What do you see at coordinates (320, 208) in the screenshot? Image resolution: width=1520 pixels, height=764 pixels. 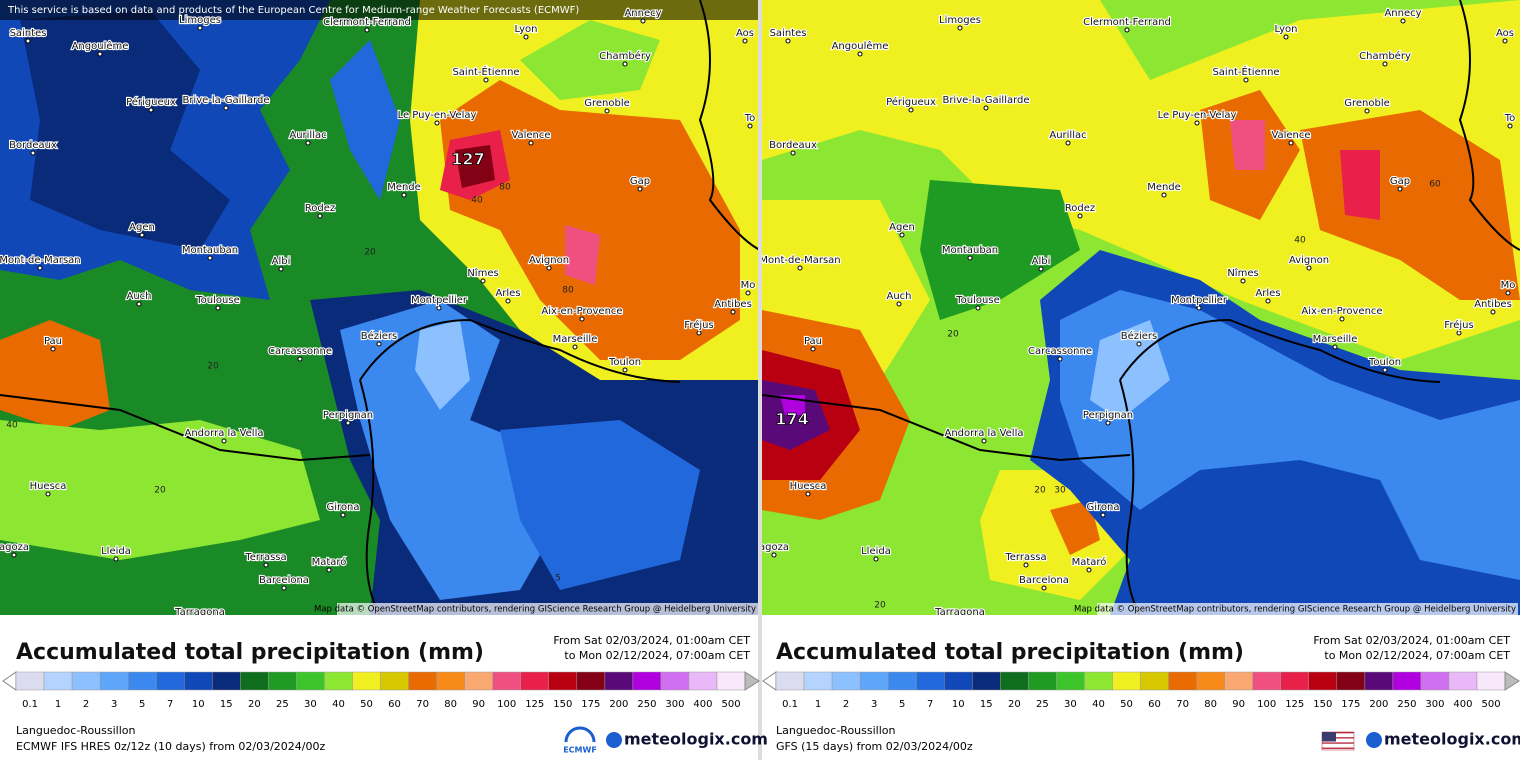 I see `city-label: Rodez` at bounding box center [320, 208].